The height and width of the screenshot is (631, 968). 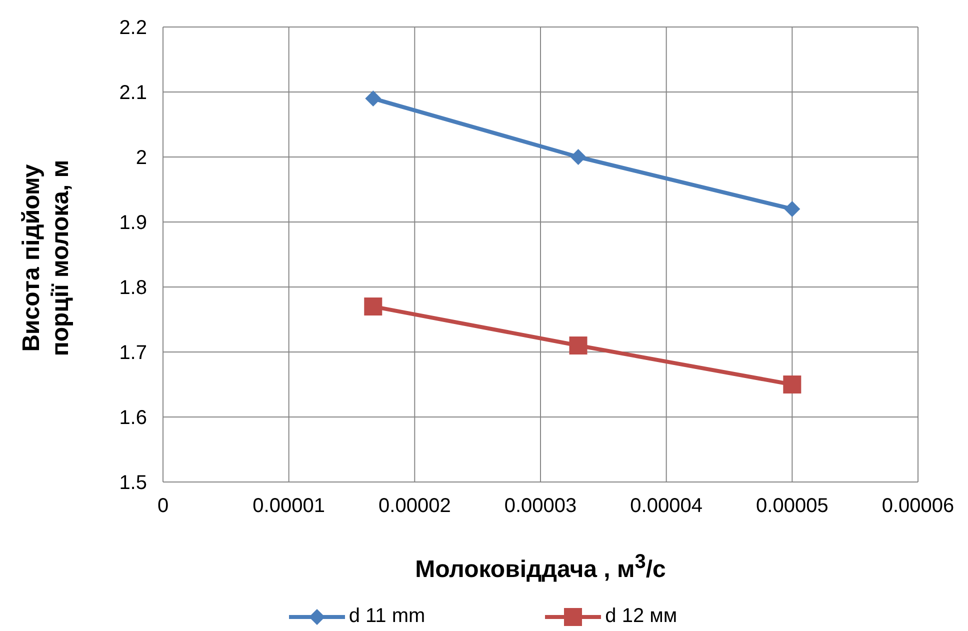 I want to click on y-tick-label: 1.9, so click(x=133, y=223).